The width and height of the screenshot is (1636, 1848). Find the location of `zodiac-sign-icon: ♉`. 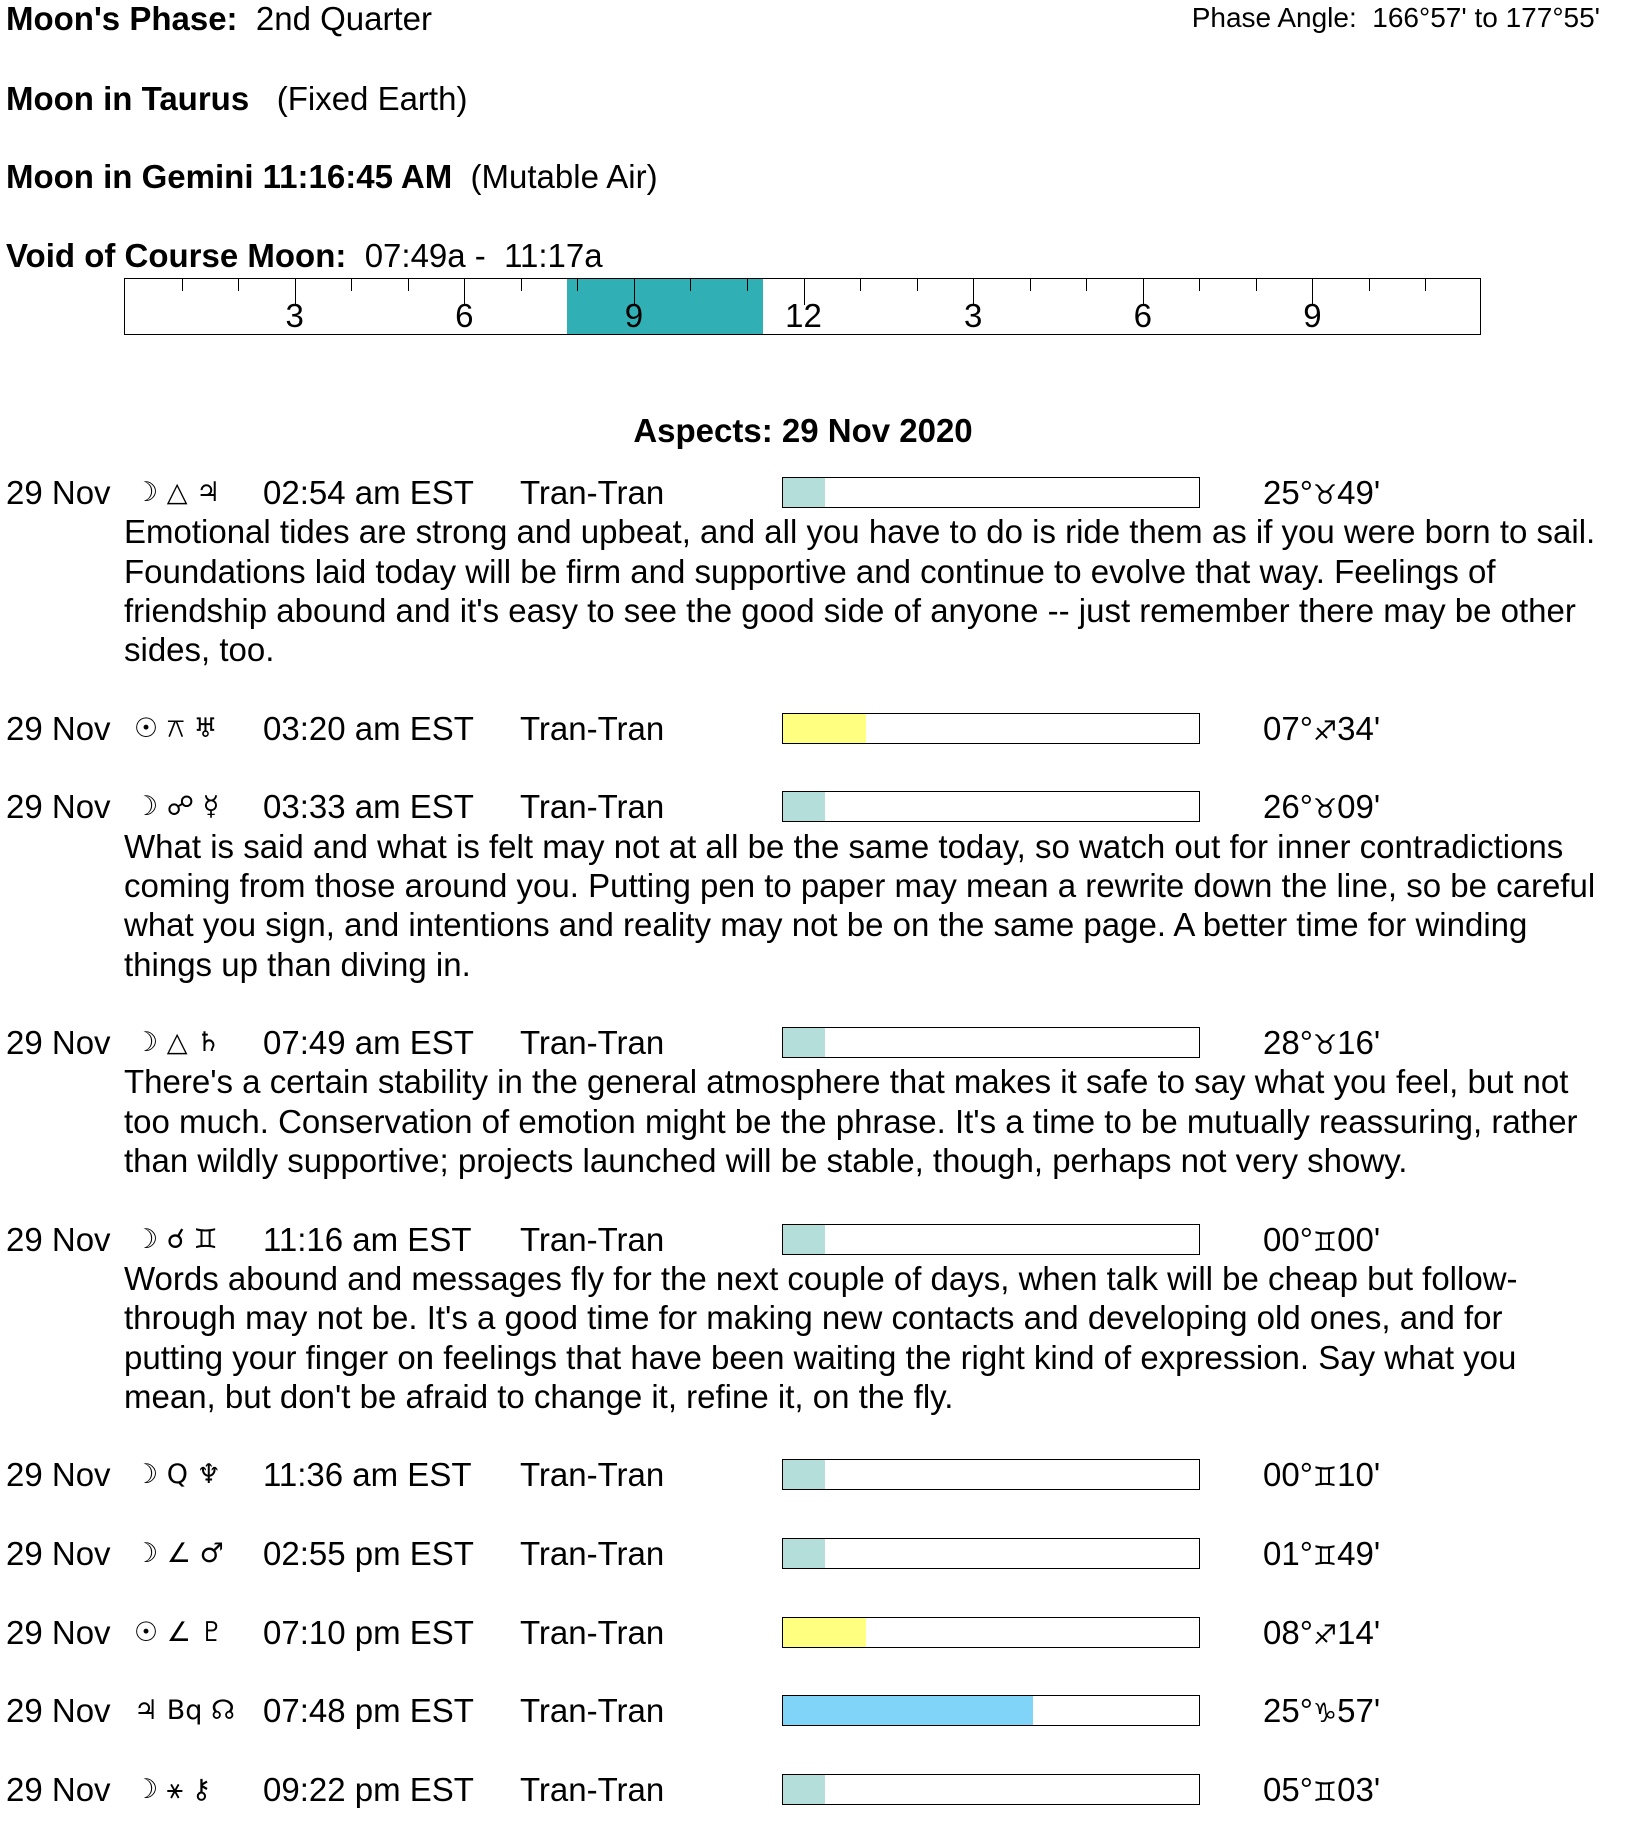

zodiac-sign-icon: ♉ is located at coordinates (1325, 1046).